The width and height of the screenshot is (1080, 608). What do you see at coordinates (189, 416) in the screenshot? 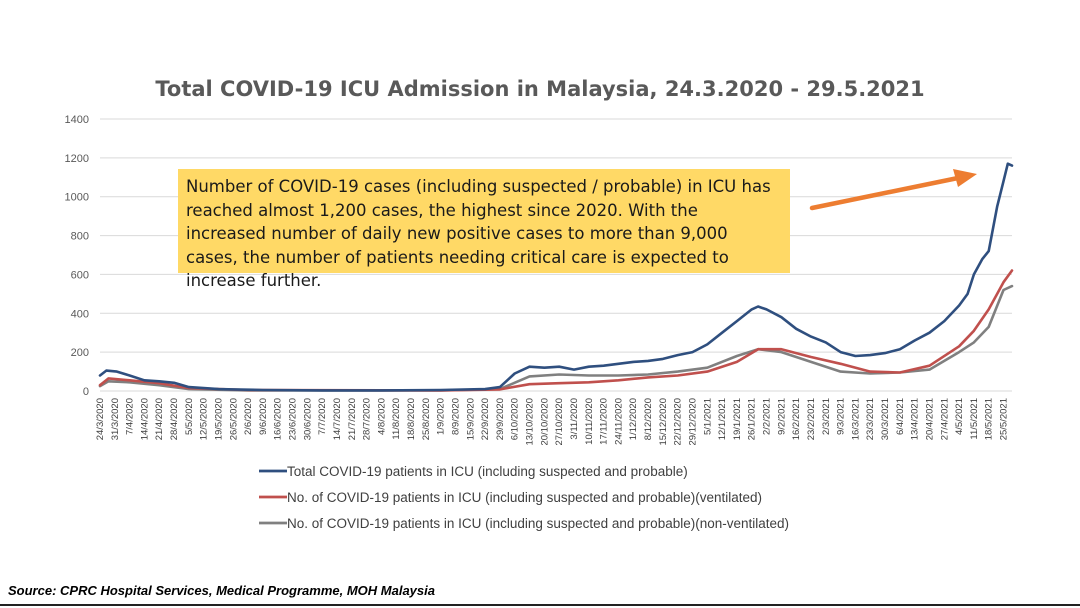
I see `x-tick-label: 5/5/2020` at bounding box center [189, 416].